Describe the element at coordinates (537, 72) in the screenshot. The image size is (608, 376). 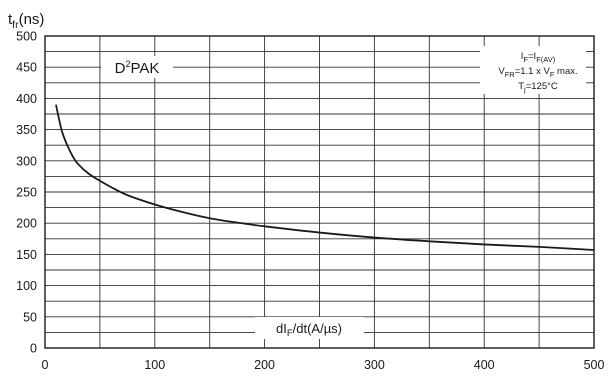
I see `condition-line: VFR=1.1 x VF max.` at that location.